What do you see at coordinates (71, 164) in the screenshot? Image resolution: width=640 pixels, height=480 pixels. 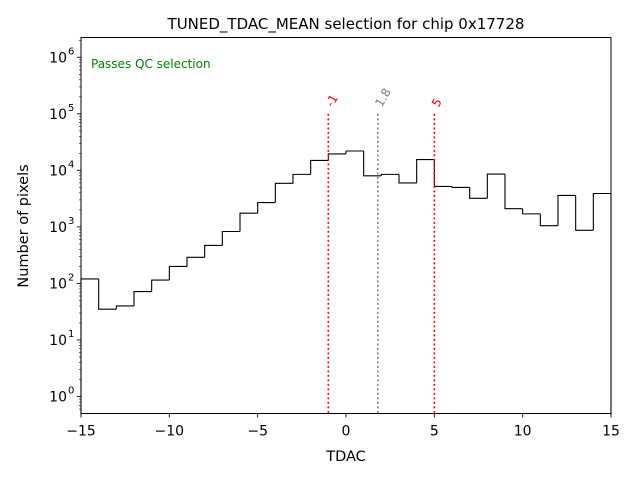 I see `y-tick-exponent: 4` at bounding box center [71, 164].